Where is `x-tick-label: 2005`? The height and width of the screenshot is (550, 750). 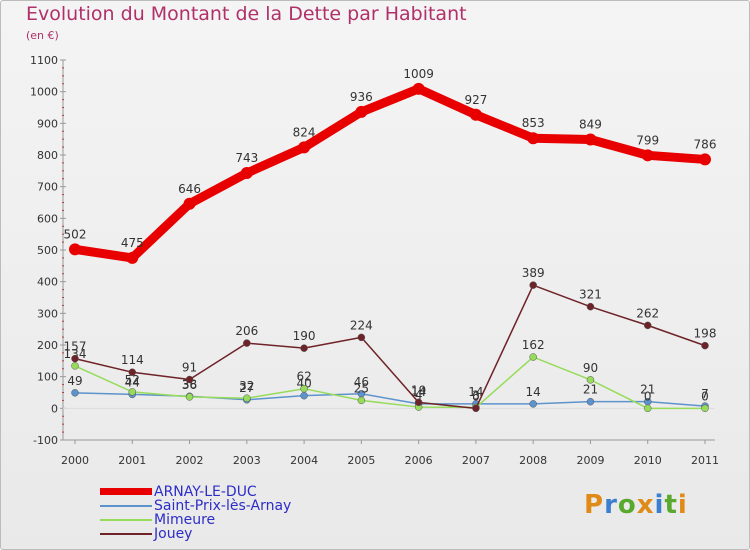 x-tick-label: 2005 is located at coordinates (361, 460).